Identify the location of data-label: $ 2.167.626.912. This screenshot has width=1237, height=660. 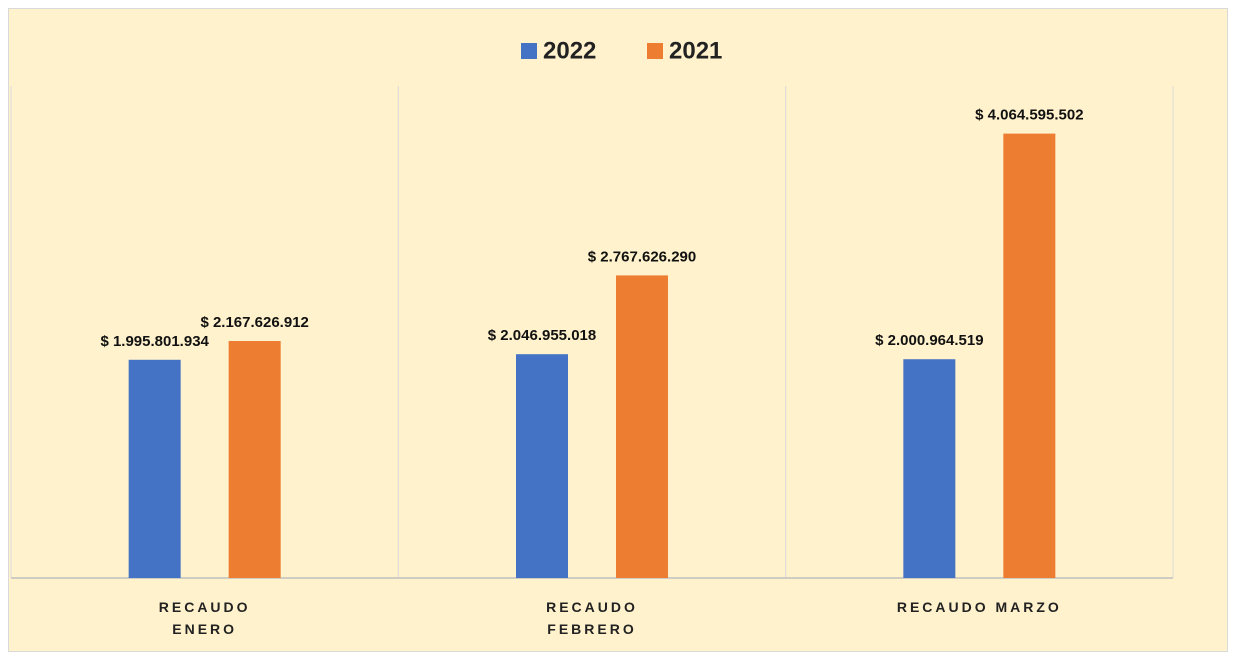
(254, 322).